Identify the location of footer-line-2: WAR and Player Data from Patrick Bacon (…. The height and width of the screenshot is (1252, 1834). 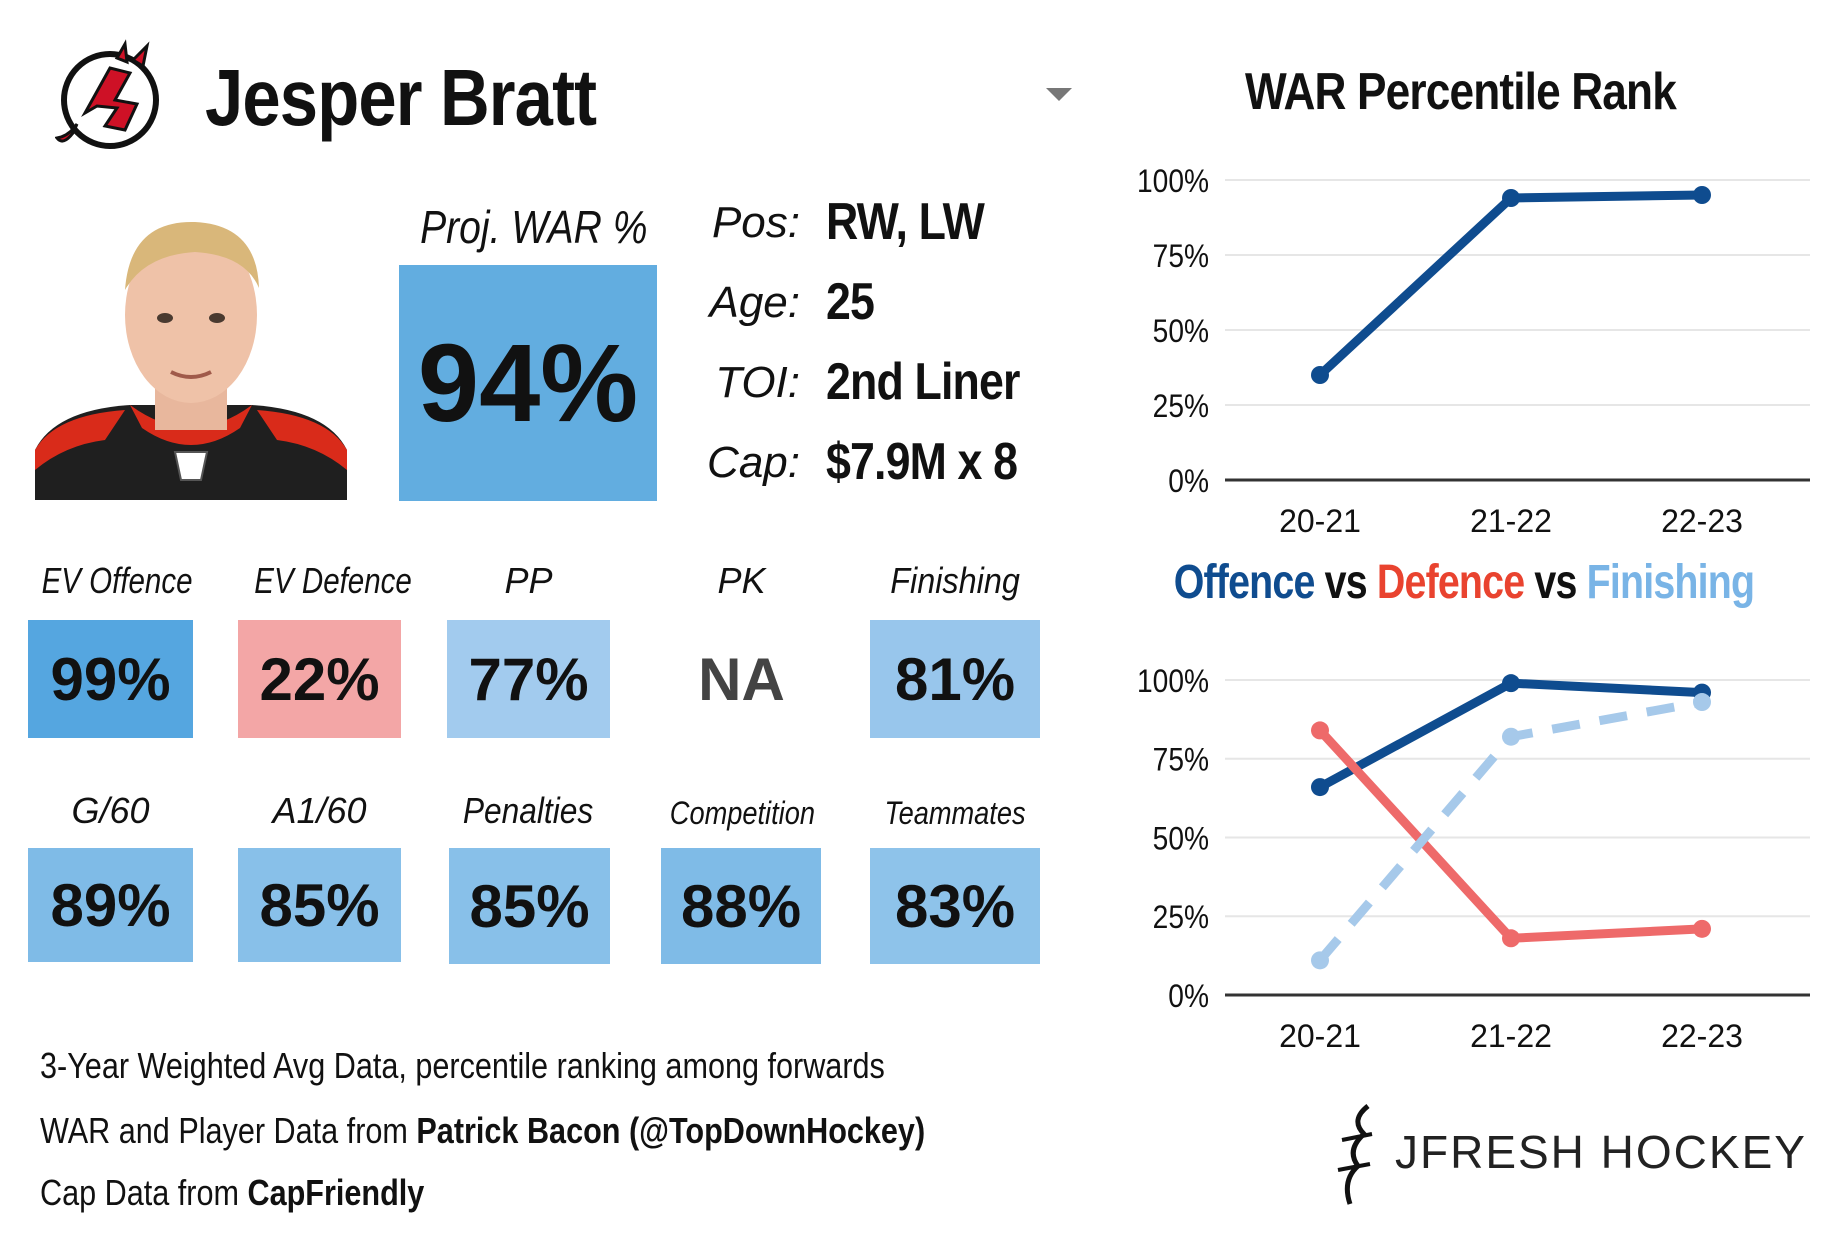
(483, 1130).